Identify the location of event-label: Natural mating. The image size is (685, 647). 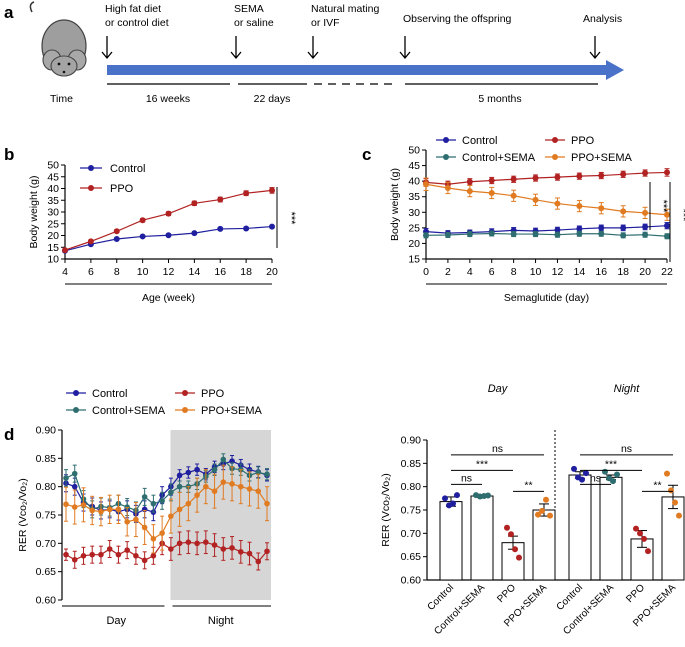
(345, 9).